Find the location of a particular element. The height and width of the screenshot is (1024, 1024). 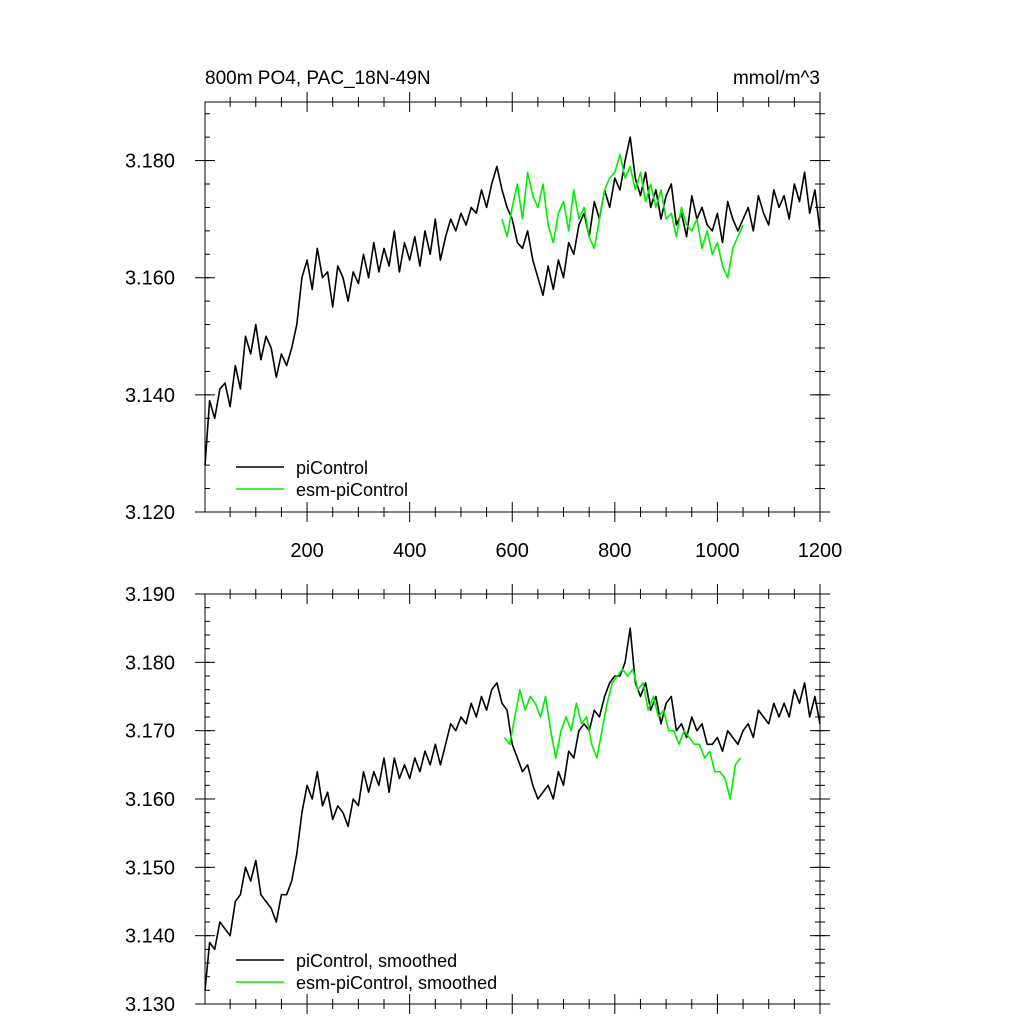

x-tick-label: 200 is located at coordinates (306, 551).